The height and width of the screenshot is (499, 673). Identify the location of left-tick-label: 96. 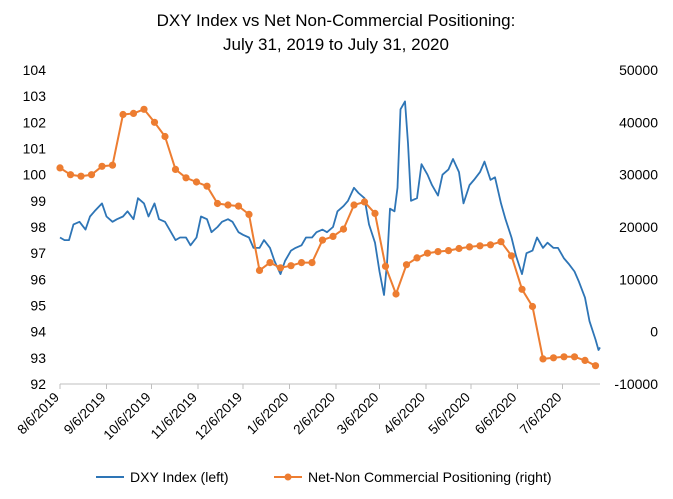
(38, 279).